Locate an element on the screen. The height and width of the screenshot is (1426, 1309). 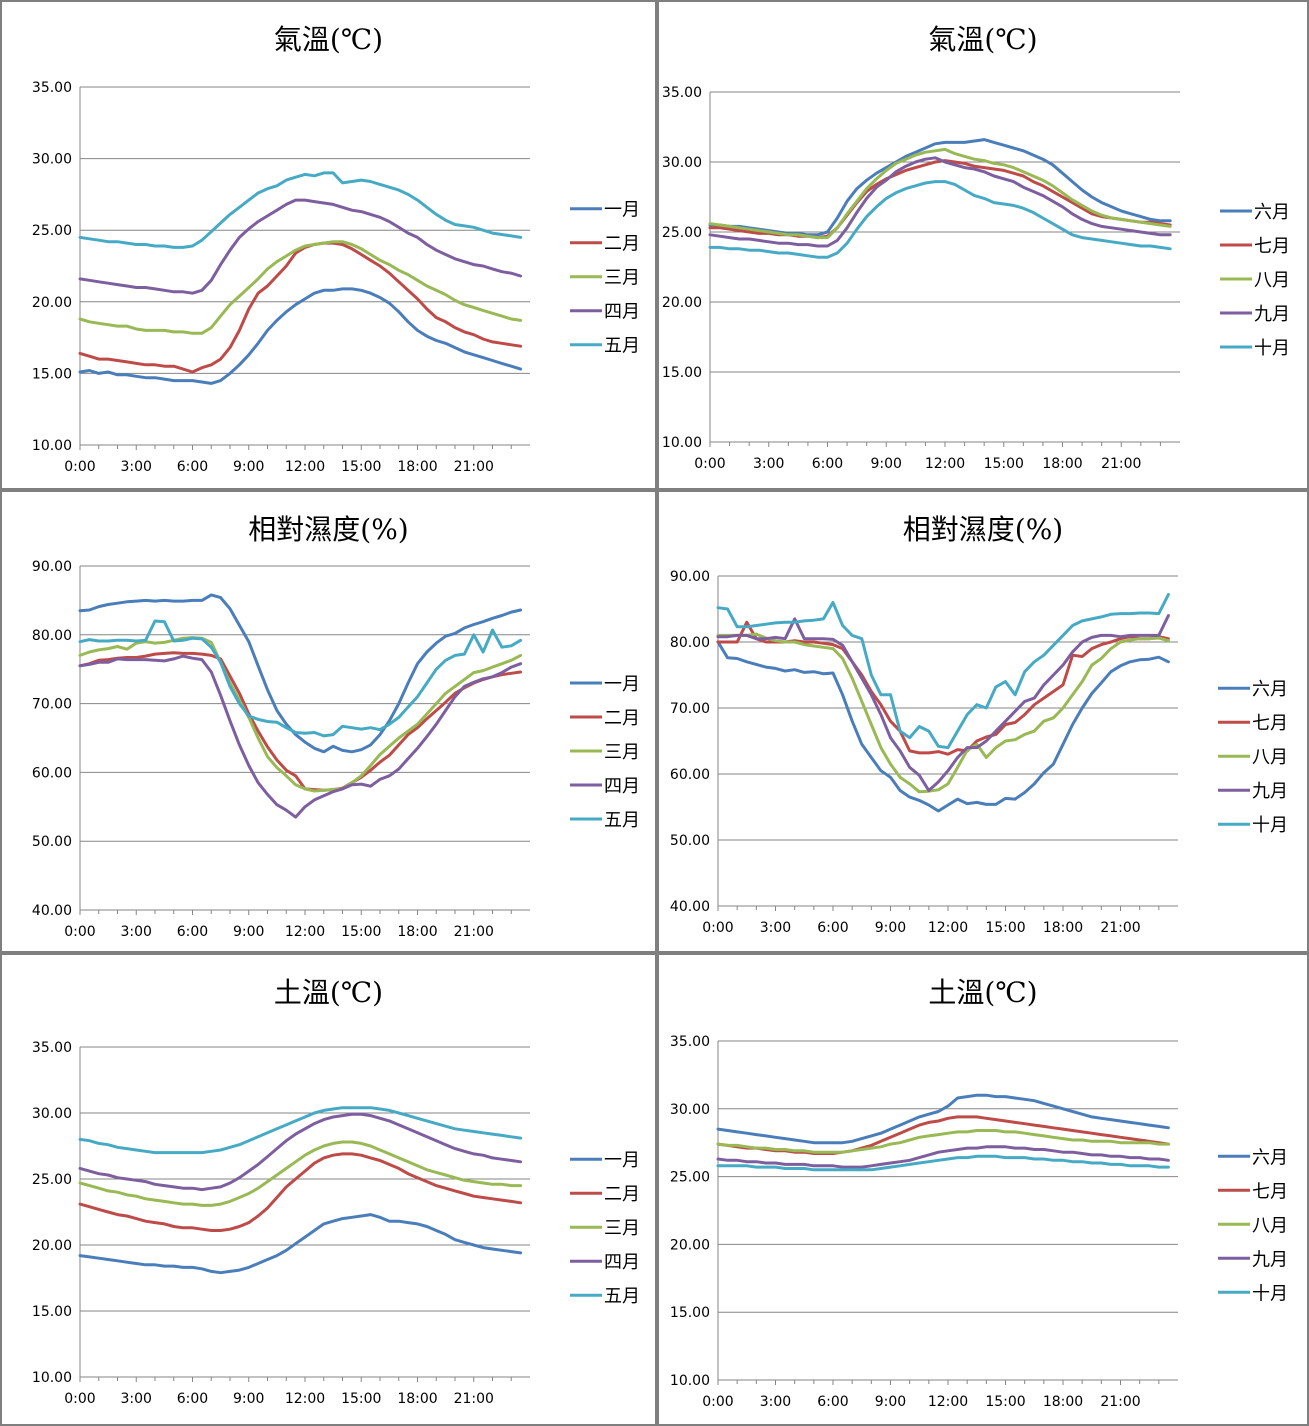
y-tick-label: 50.00 is located at coordinates (690, 841).